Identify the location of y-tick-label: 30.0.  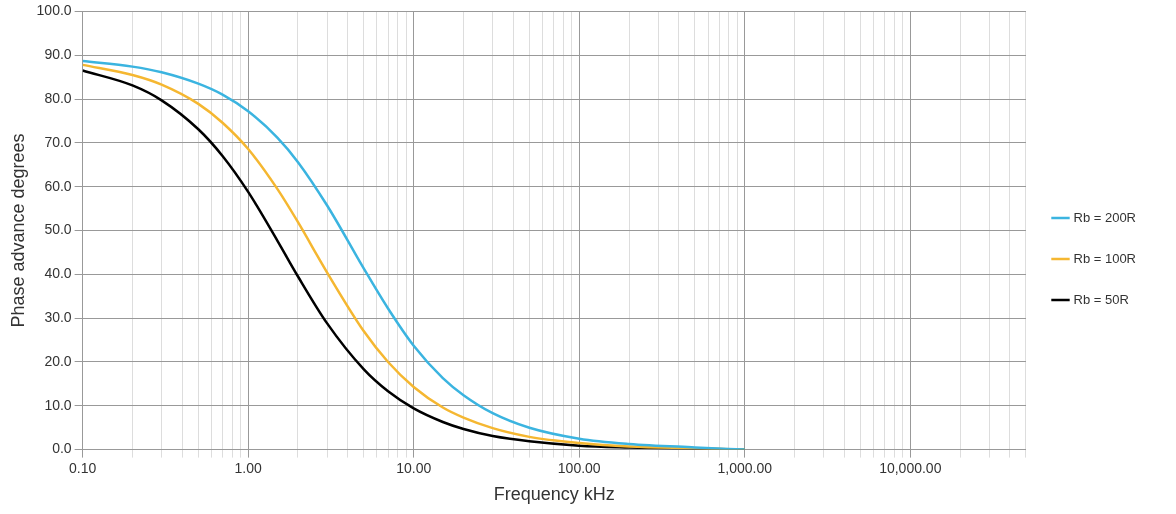
(58, 317).